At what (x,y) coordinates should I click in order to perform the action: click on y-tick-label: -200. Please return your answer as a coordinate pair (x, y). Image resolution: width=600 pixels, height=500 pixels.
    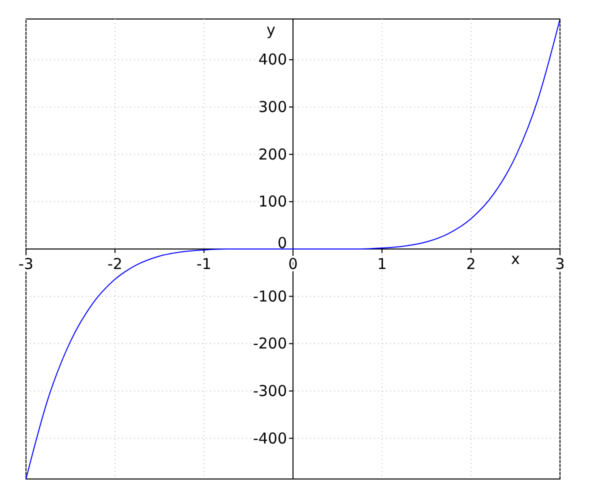
    Looking at the image, I should click on (269, 343).